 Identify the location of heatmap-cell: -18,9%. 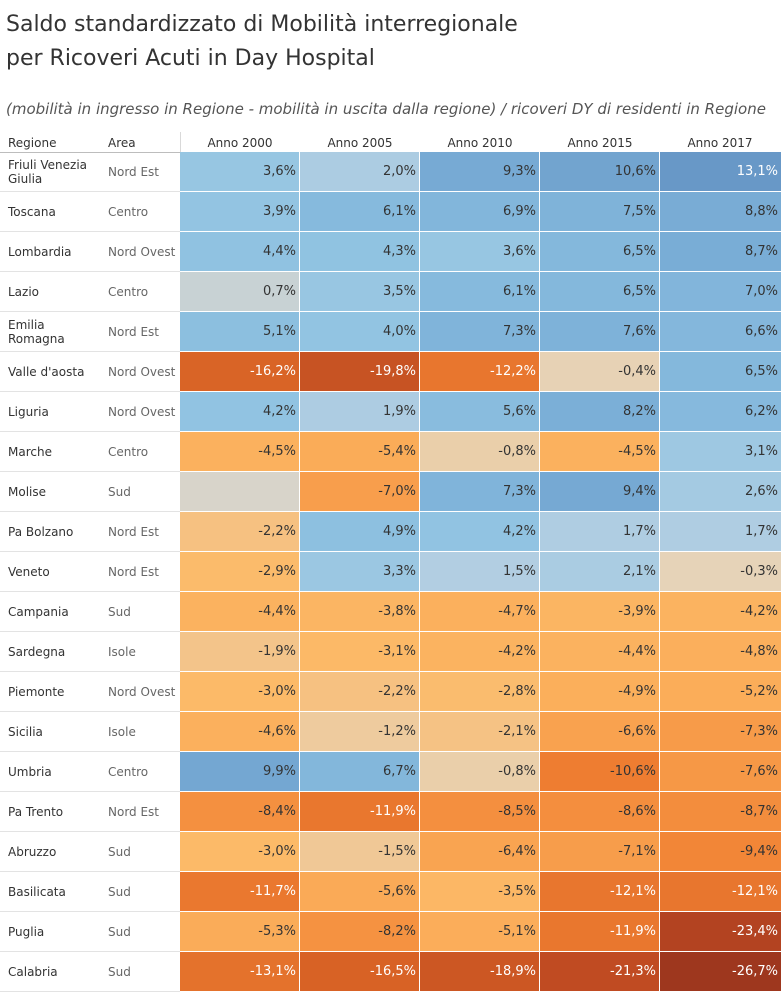
(480, 972).